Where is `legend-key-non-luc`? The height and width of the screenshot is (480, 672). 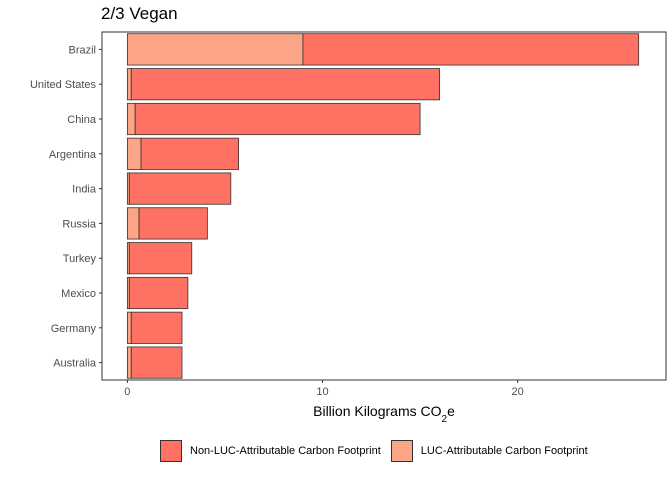
legend-key-non-luc is located at coordinates (171, 451).